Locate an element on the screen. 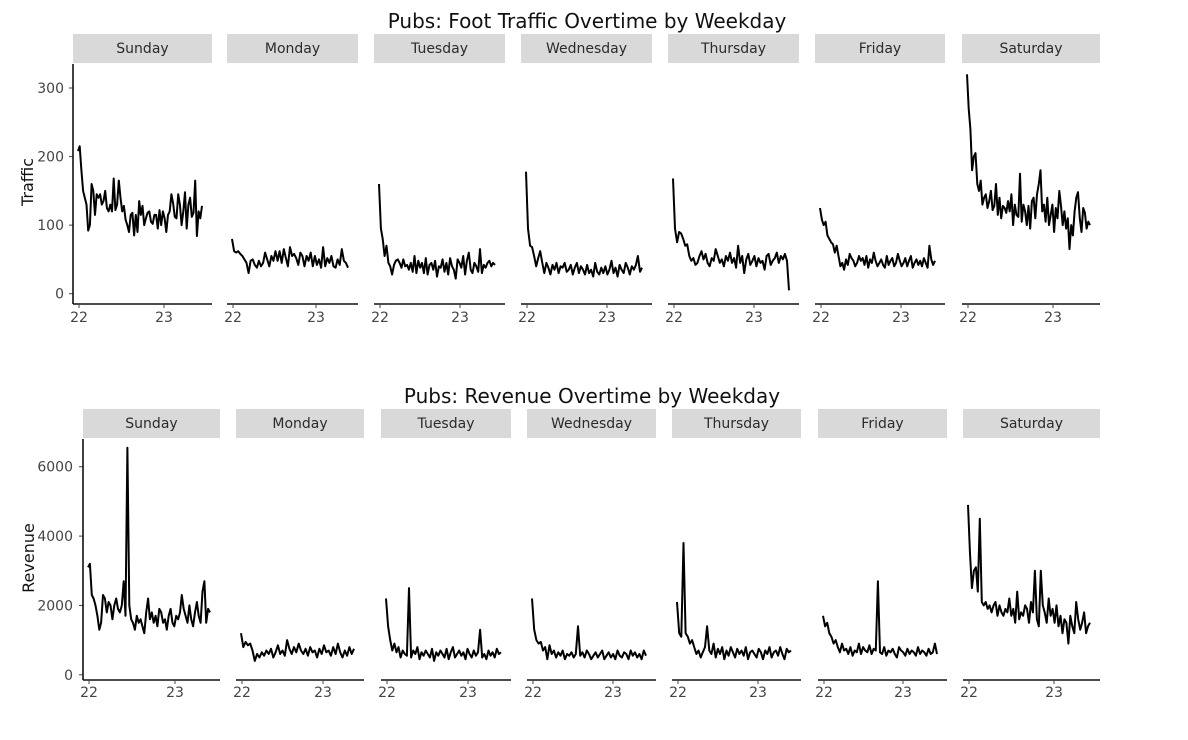 This screenshot has height=740, width=1188. y-tick-label: 200 is located at coordinates (50, 158).